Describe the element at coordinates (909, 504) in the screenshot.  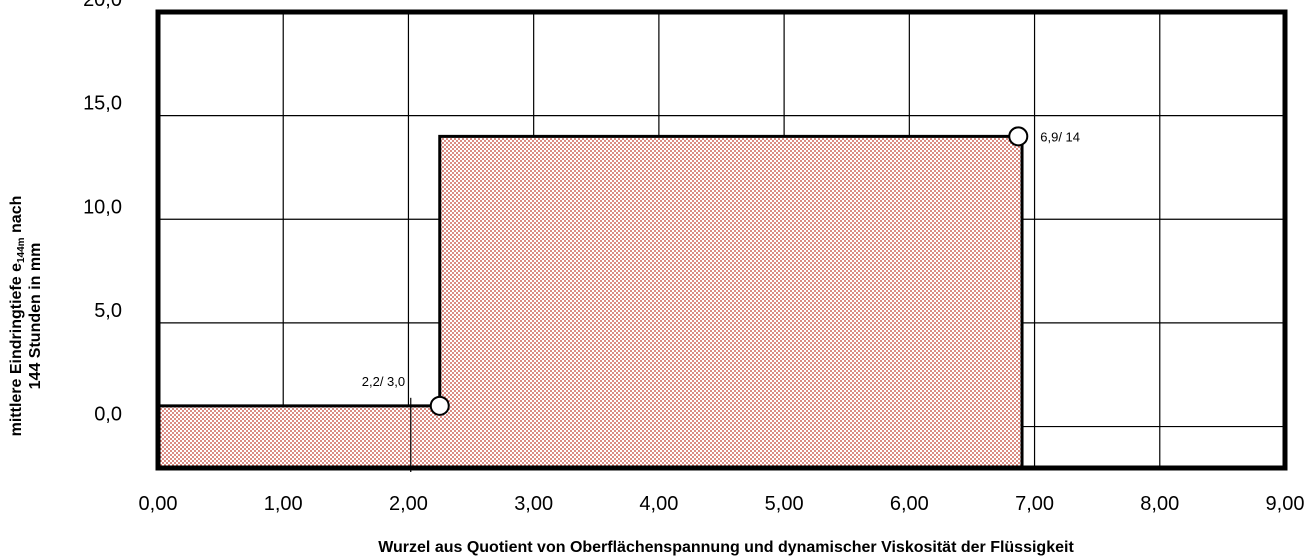
I see `x-tick-label-6: 6,00` at that location.